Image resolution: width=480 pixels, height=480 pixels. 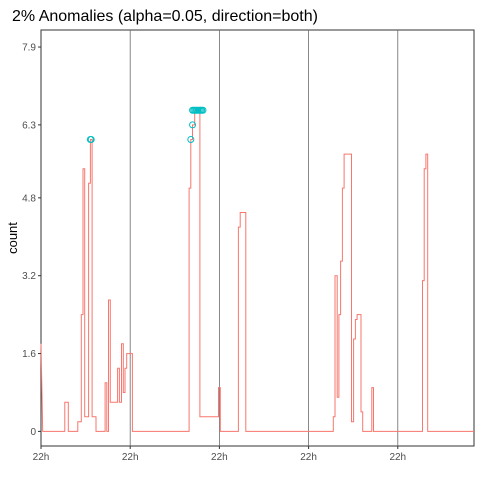 I want to click on y-tick-label: 4.8, so click(x=29, y=198).